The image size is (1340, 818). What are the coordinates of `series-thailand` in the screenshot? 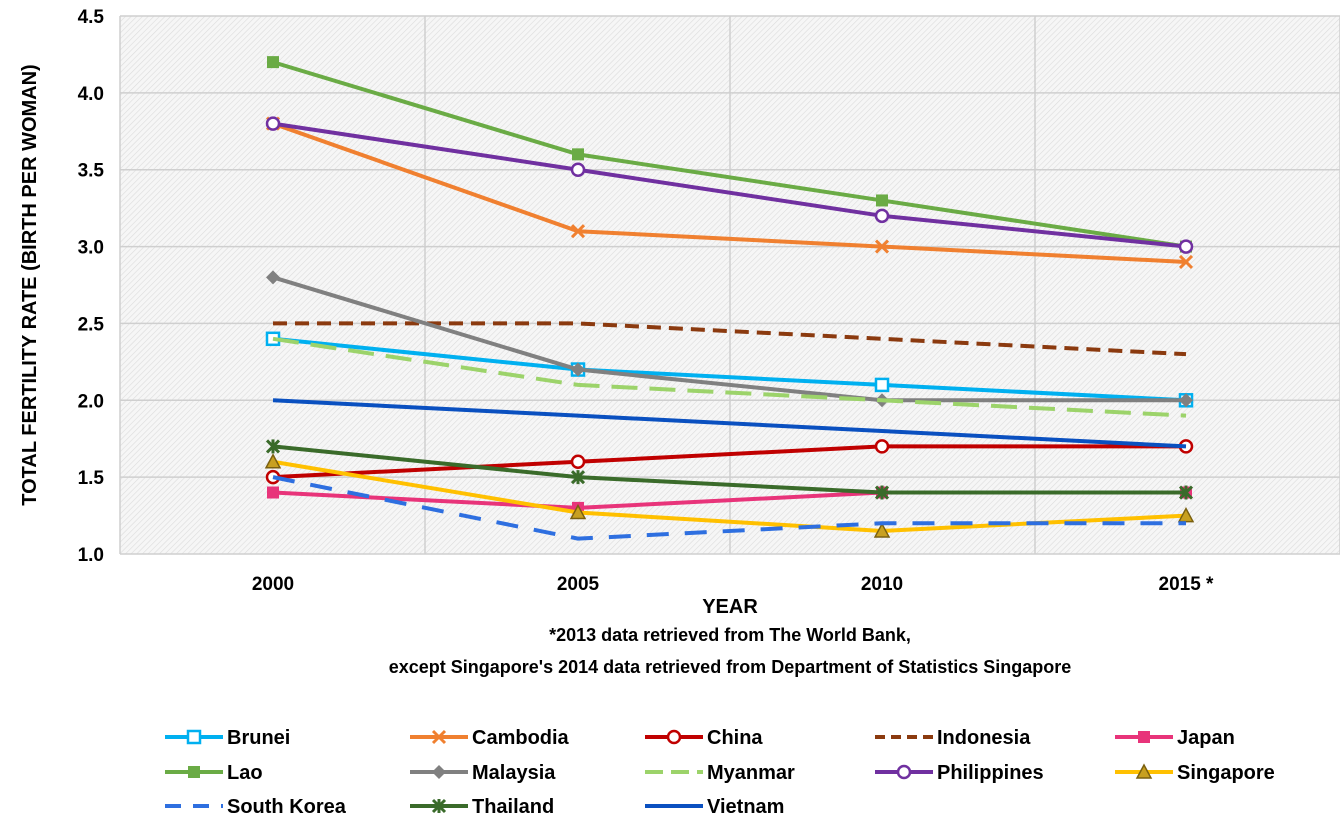 It's located at (729, 469).